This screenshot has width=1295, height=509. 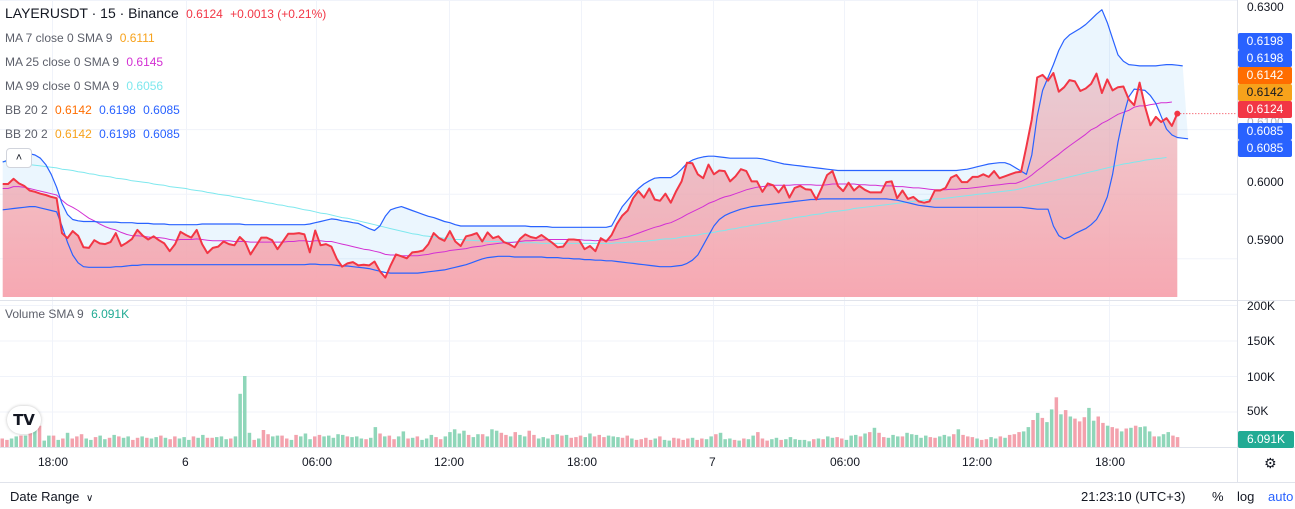 I want to click on chevron-down-icon: ∨, so click(x=90, y=498).